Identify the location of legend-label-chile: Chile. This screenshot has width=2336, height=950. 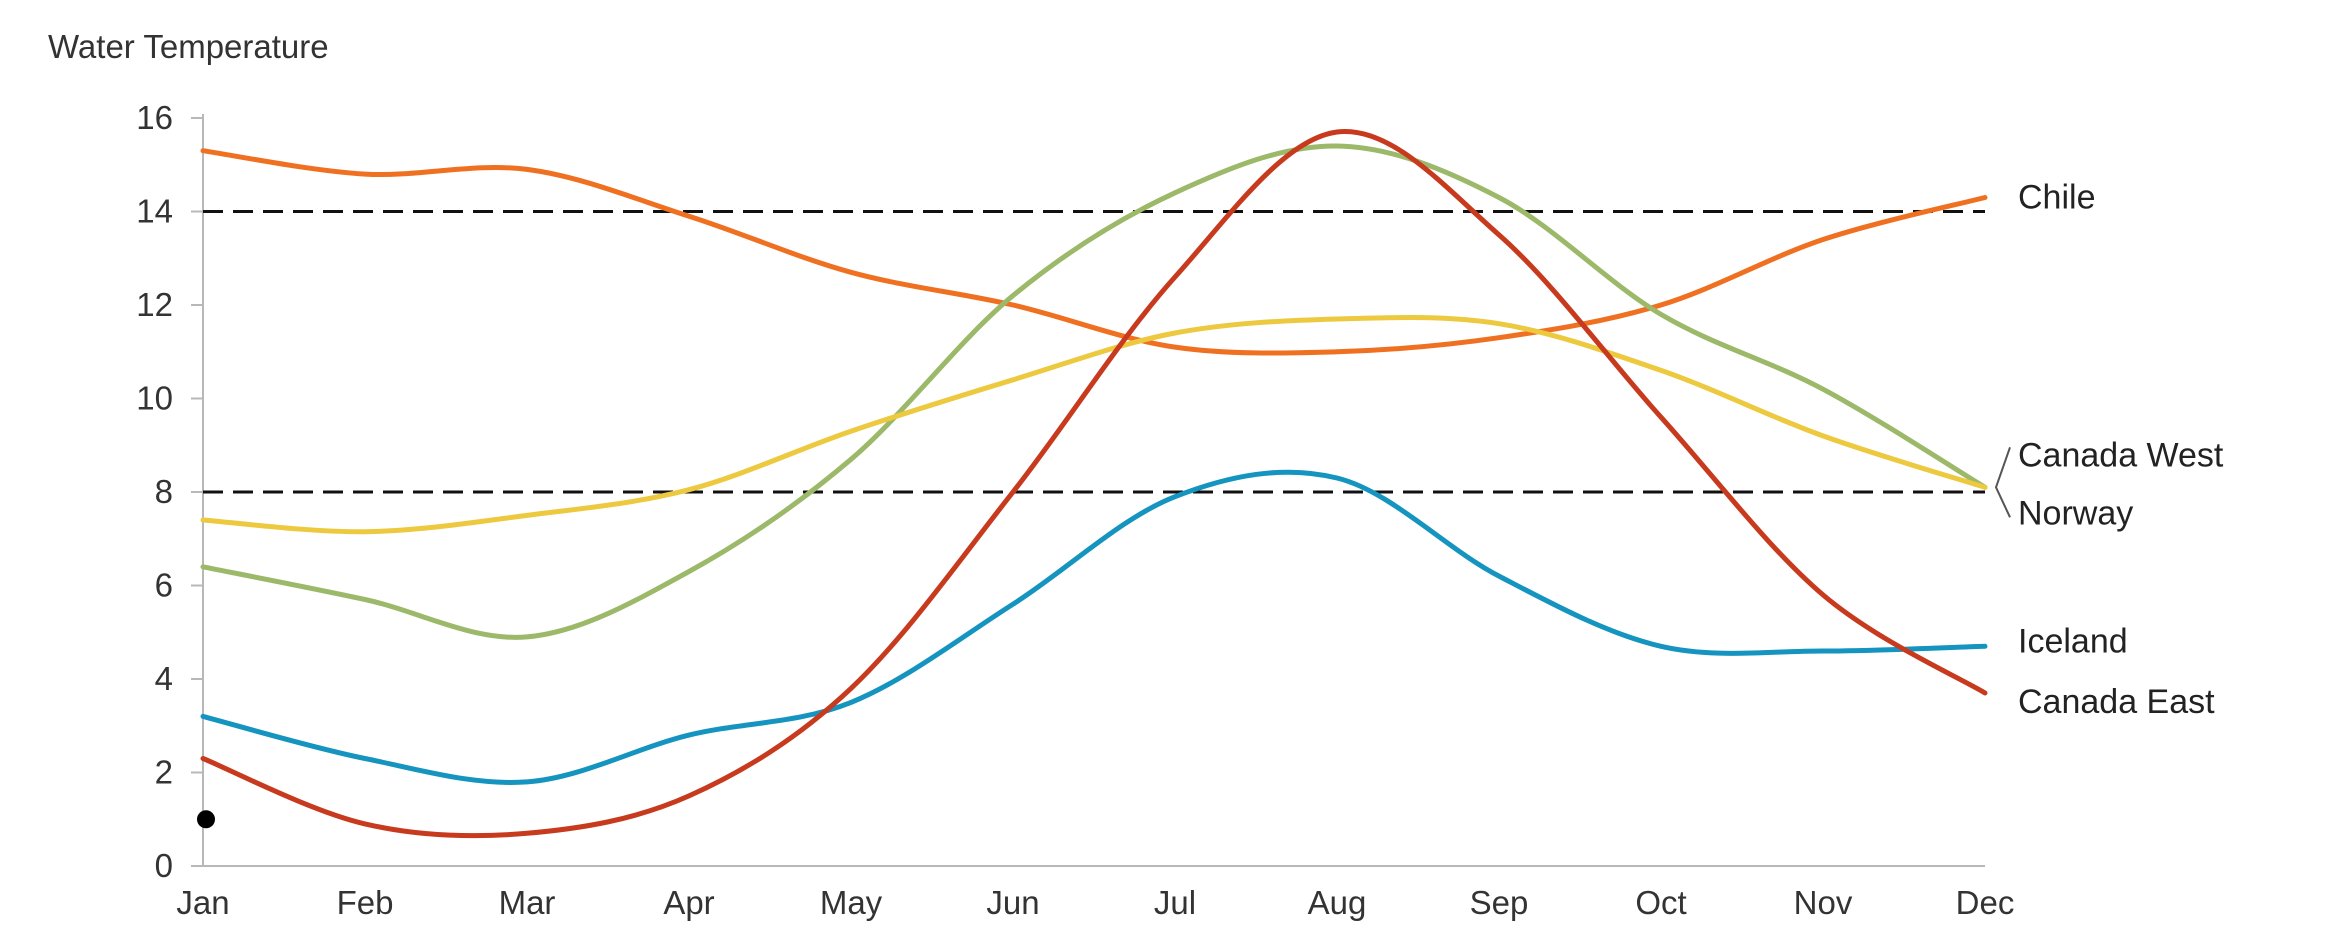
(2056, 197).